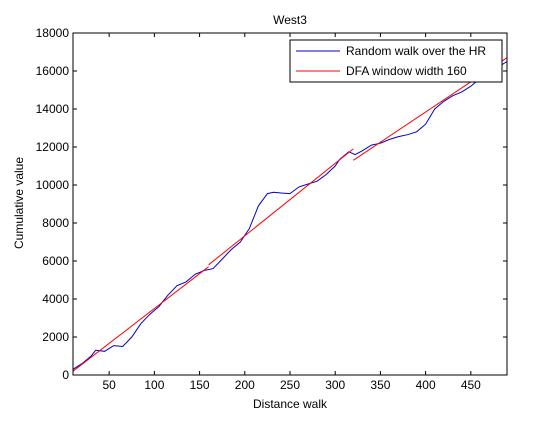 This screenshot has width=560, height=425. I want to click on x-tick-label: 100, so click(154, 385).